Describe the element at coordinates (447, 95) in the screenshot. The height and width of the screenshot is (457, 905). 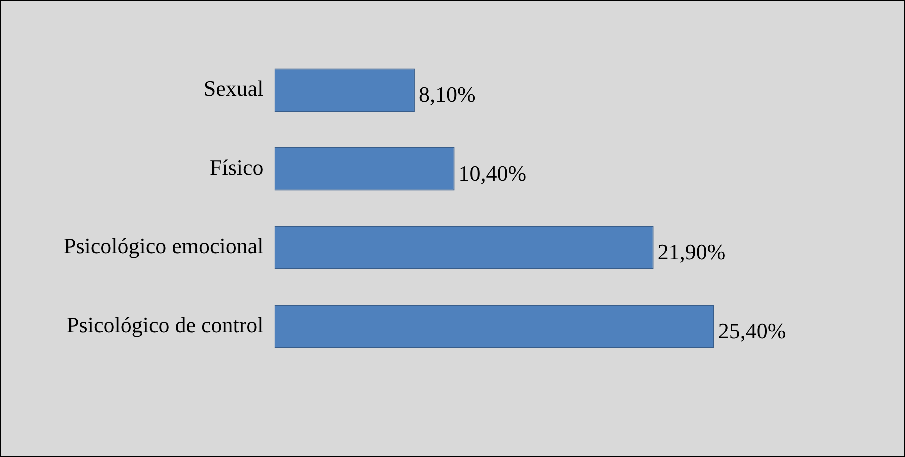
I see `data-label: 8,10%` at that location.